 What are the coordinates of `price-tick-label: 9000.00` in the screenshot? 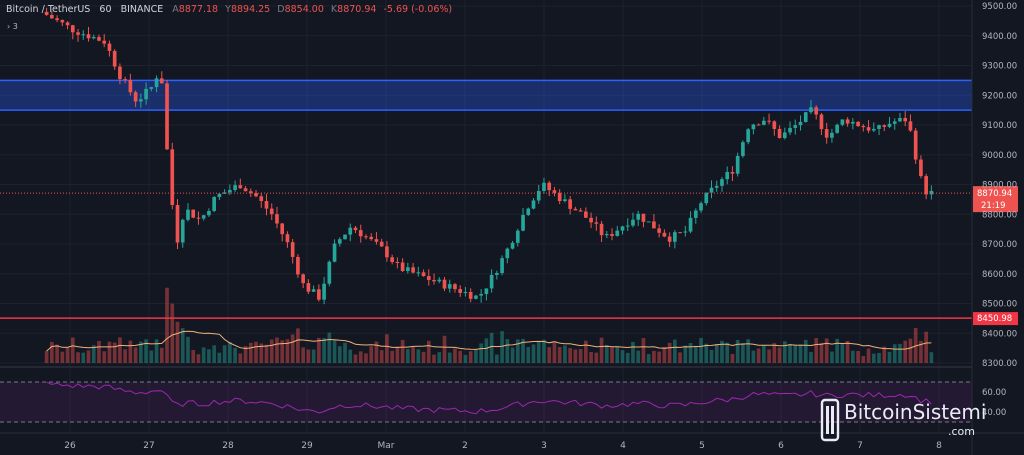 It's located at (999, 156).